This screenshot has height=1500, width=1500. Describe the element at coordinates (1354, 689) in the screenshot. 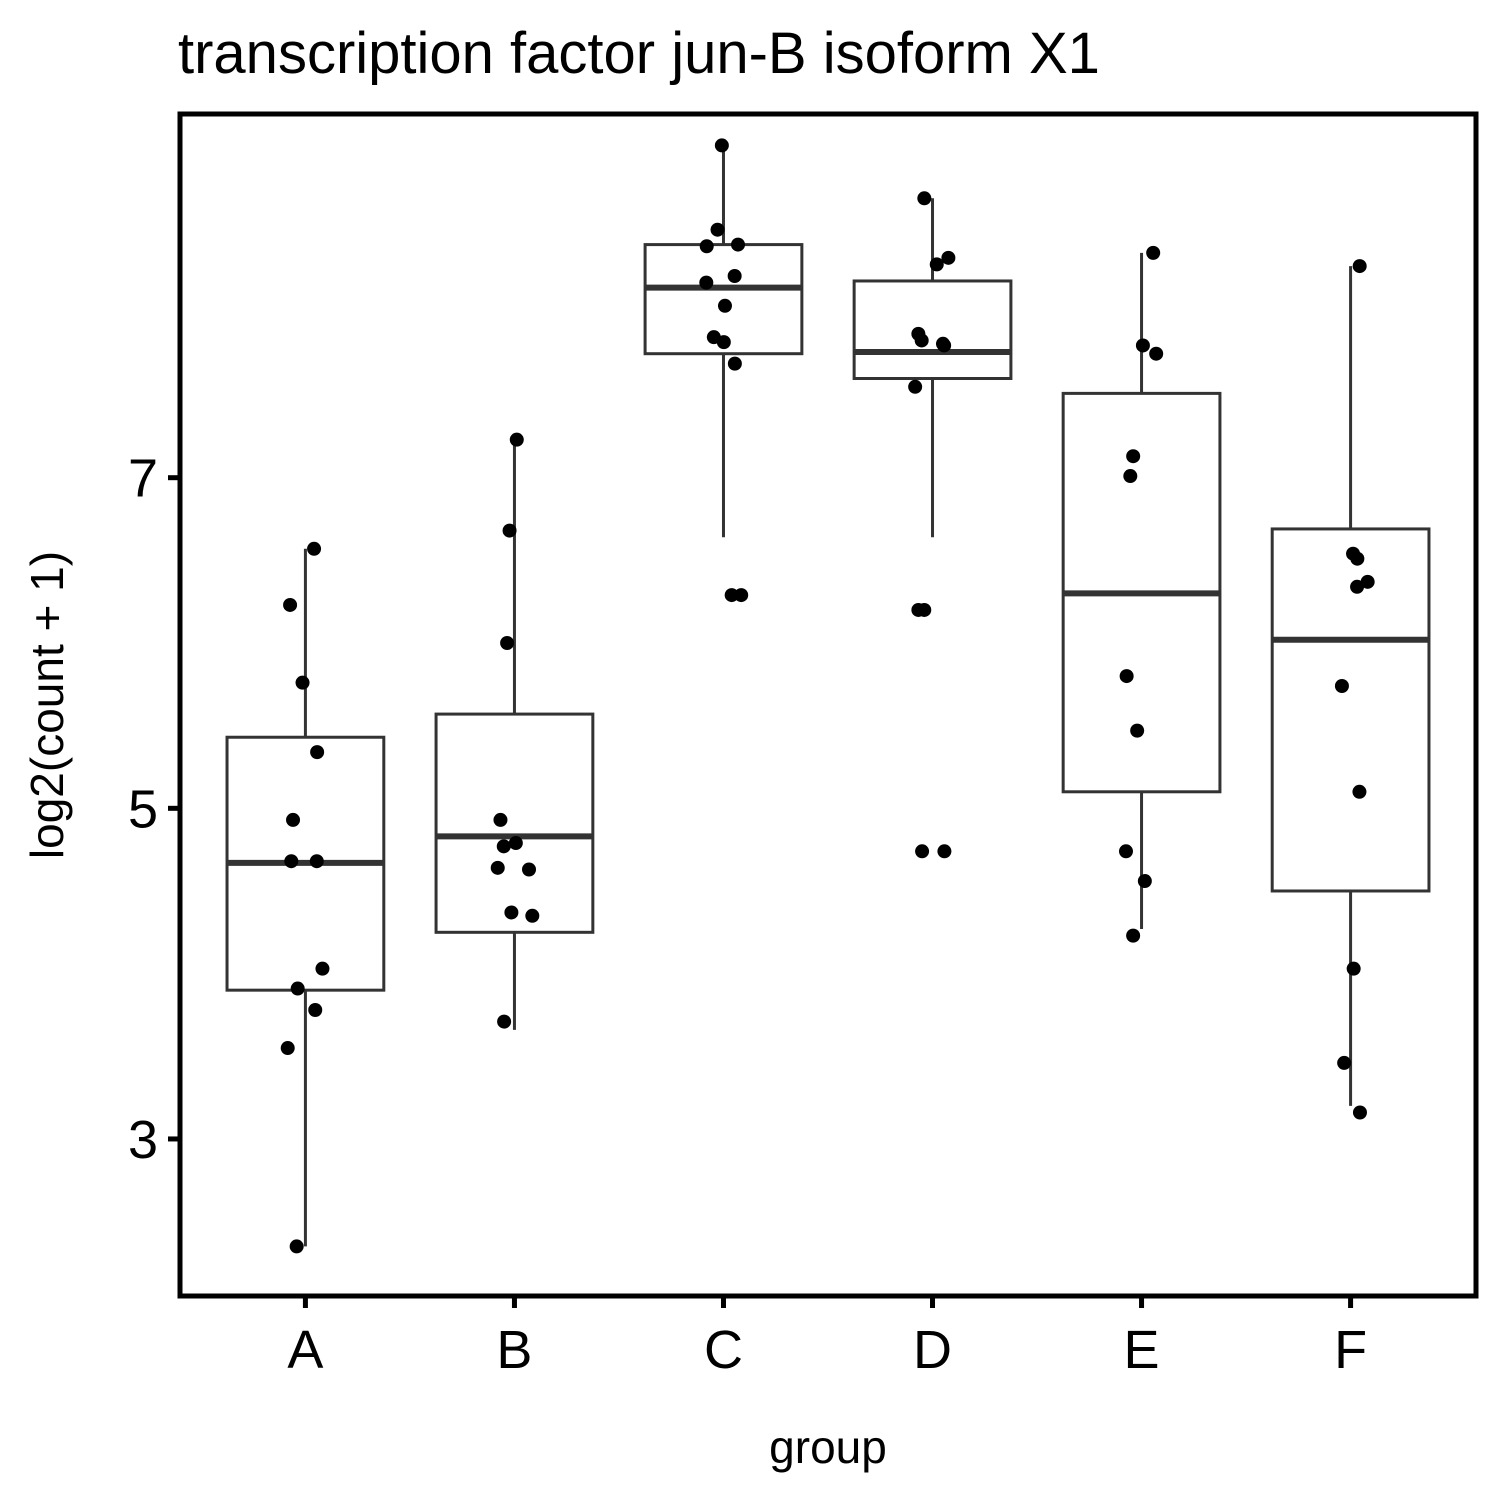

I see `points-f` at that location.